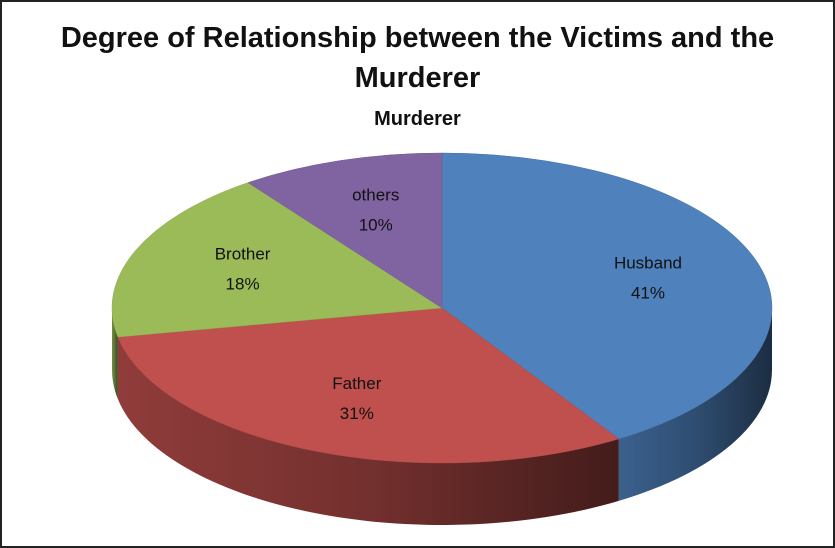  Describe the element at coordinates (356, 383) in the screenshot. I see `slice-category-label: Father` at that location.